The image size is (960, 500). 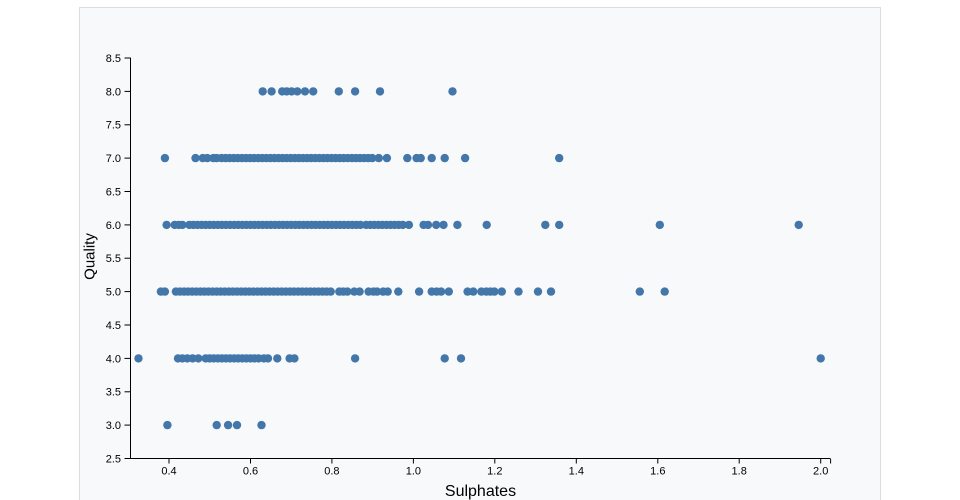 I want to click on svg-text: 7.0, so click(x=113, y=159).